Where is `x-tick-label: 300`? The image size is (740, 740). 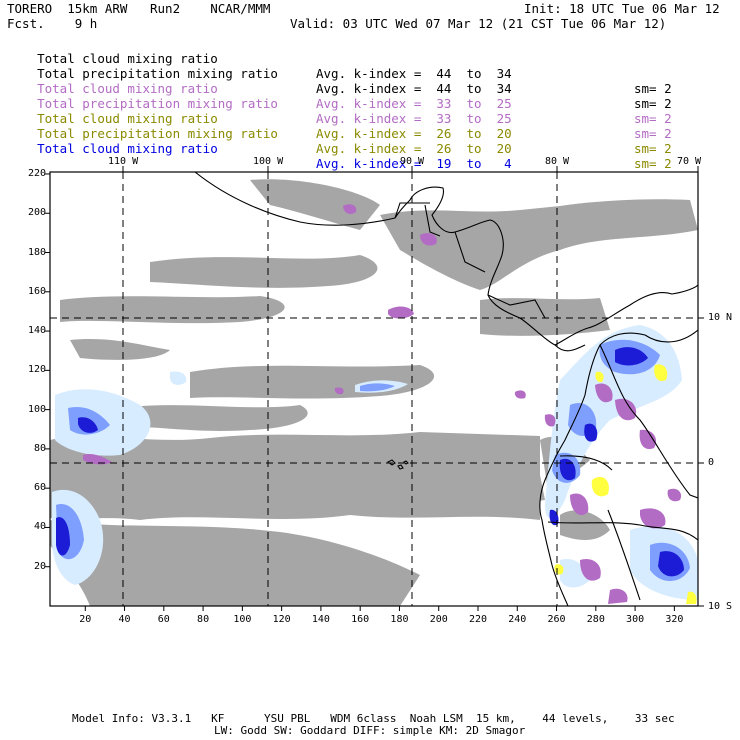
x-tick-label: 300 is located at coordinates (635, 619).